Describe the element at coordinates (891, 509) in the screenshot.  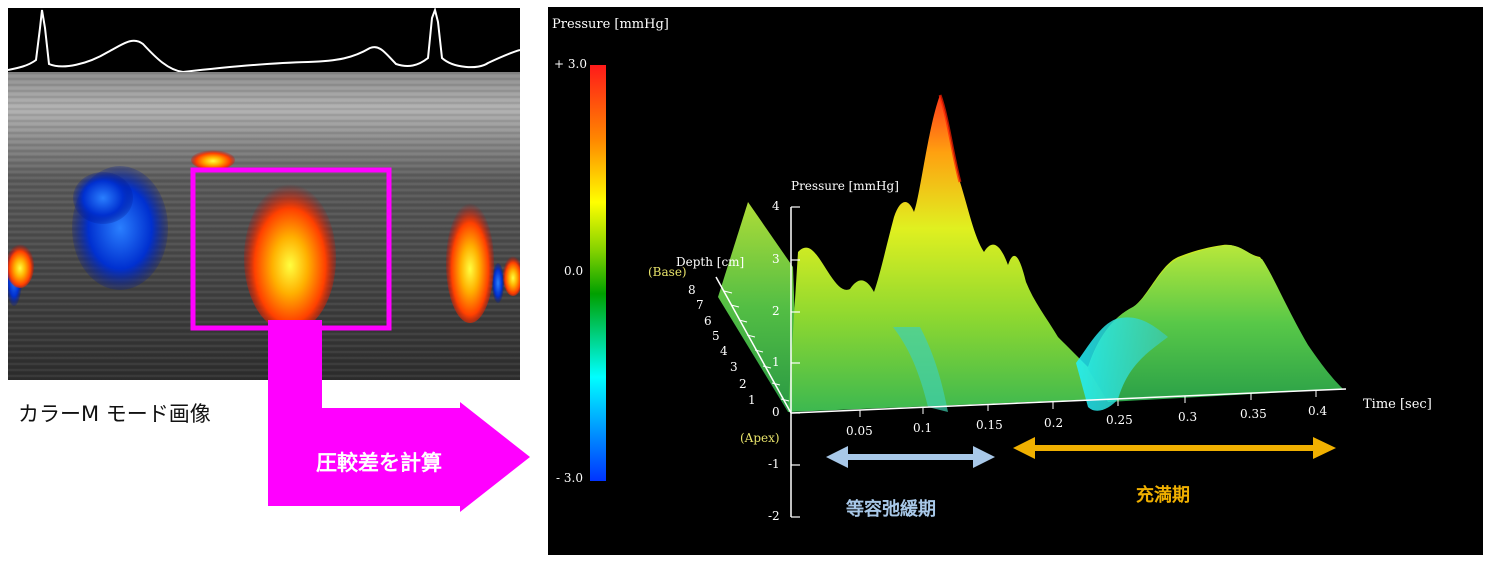
I see `ivr-phase-label: 等容弛緩期` at that location.